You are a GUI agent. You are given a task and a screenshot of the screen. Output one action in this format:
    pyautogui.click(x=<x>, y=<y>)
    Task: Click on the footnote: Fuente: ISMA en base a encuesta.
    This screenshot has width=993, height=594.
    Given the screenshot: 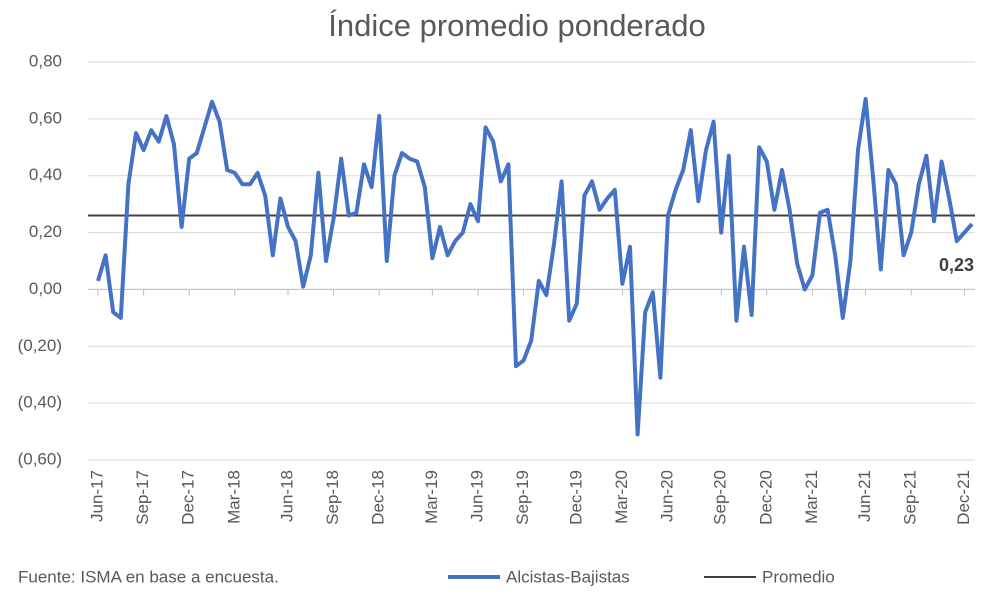 What is the action you would take?
    pyautogui.click(x=148, y=576)
    